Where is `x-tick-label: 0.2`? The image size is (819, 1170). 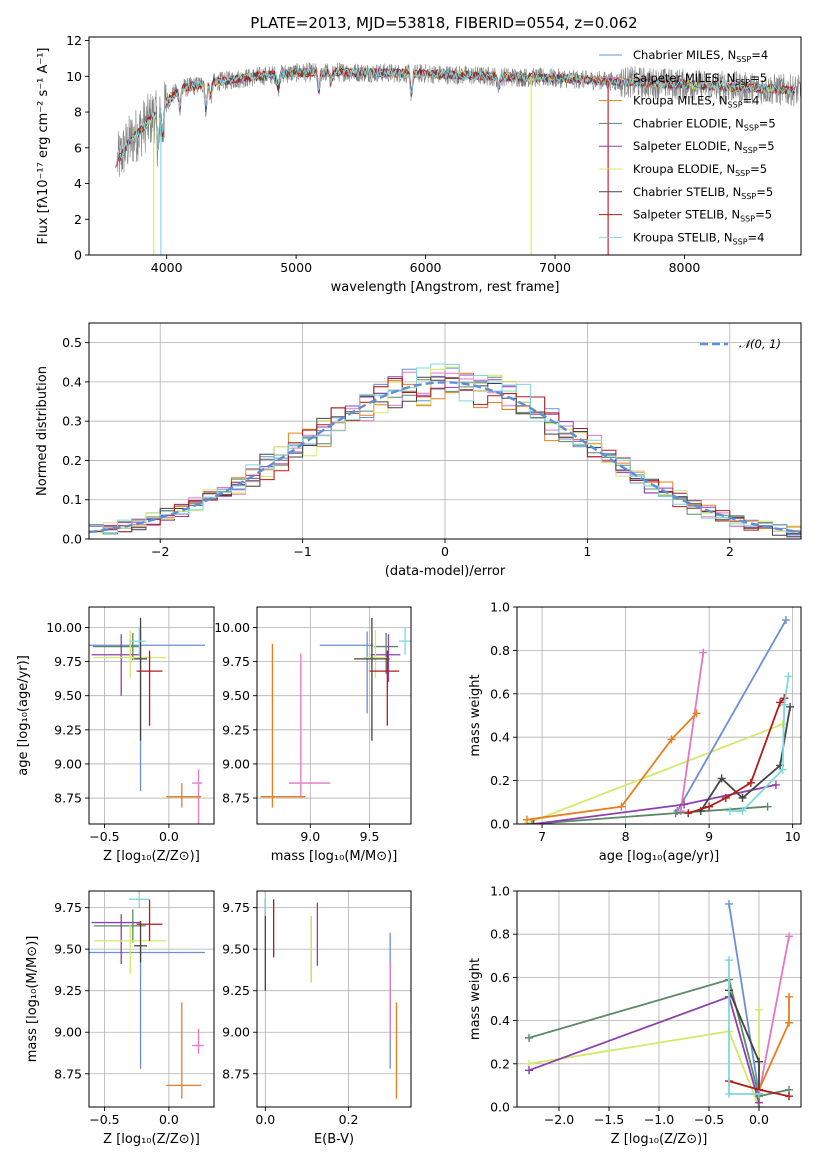
x-tick-label: 0.2 is located at coordinates (349, 1119).